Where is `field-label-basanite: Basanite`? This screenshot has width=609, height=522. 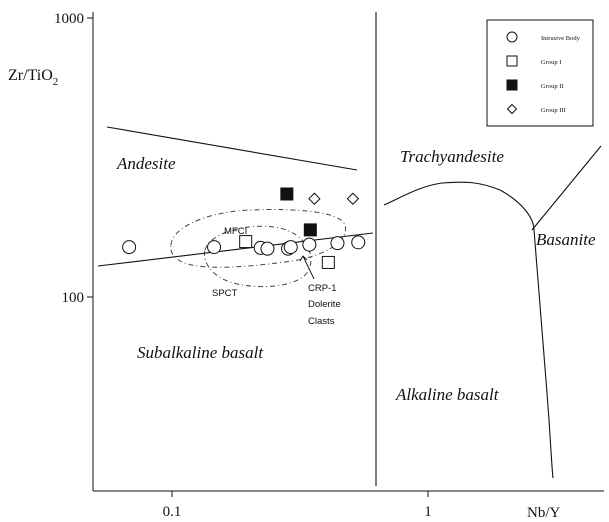 field-label-basanite: Basanite is located at coordinates (566, 239).